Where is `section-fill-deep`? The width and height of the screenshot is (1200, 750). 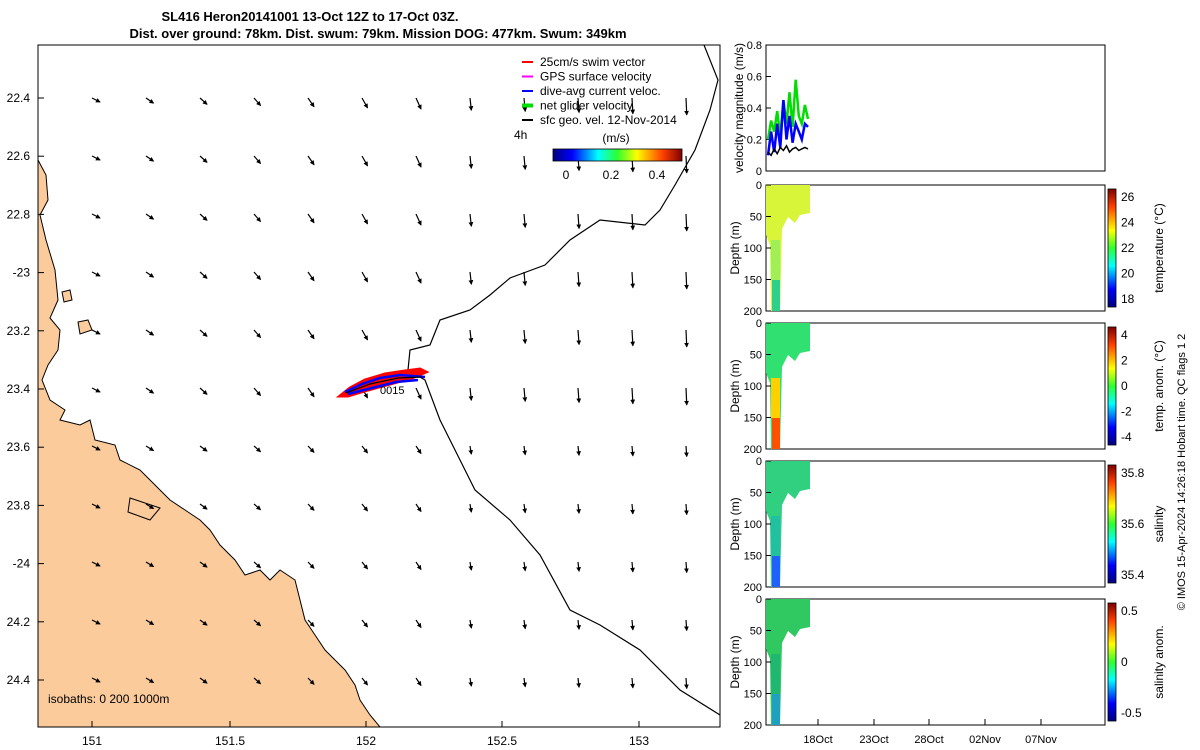 section-fill-deep is located at coordinates (776, 295).